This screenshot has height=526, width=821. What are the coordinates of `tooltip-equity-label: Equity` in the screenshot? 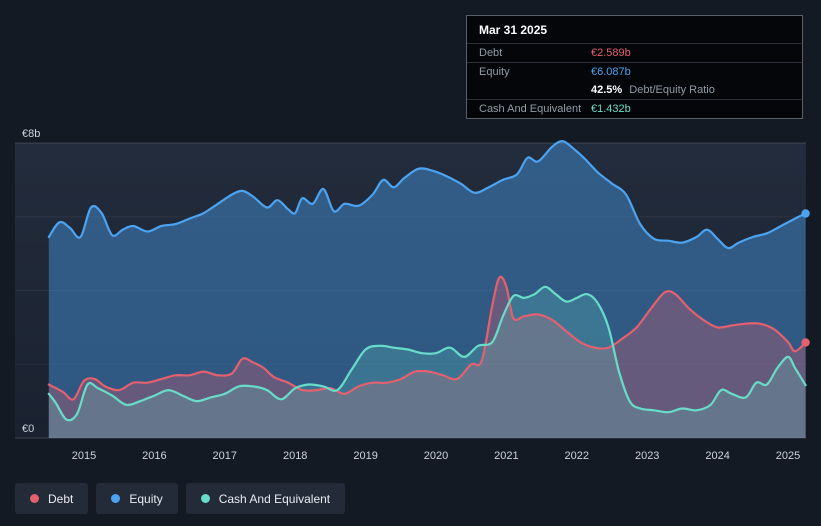 It's located at (494, 72).